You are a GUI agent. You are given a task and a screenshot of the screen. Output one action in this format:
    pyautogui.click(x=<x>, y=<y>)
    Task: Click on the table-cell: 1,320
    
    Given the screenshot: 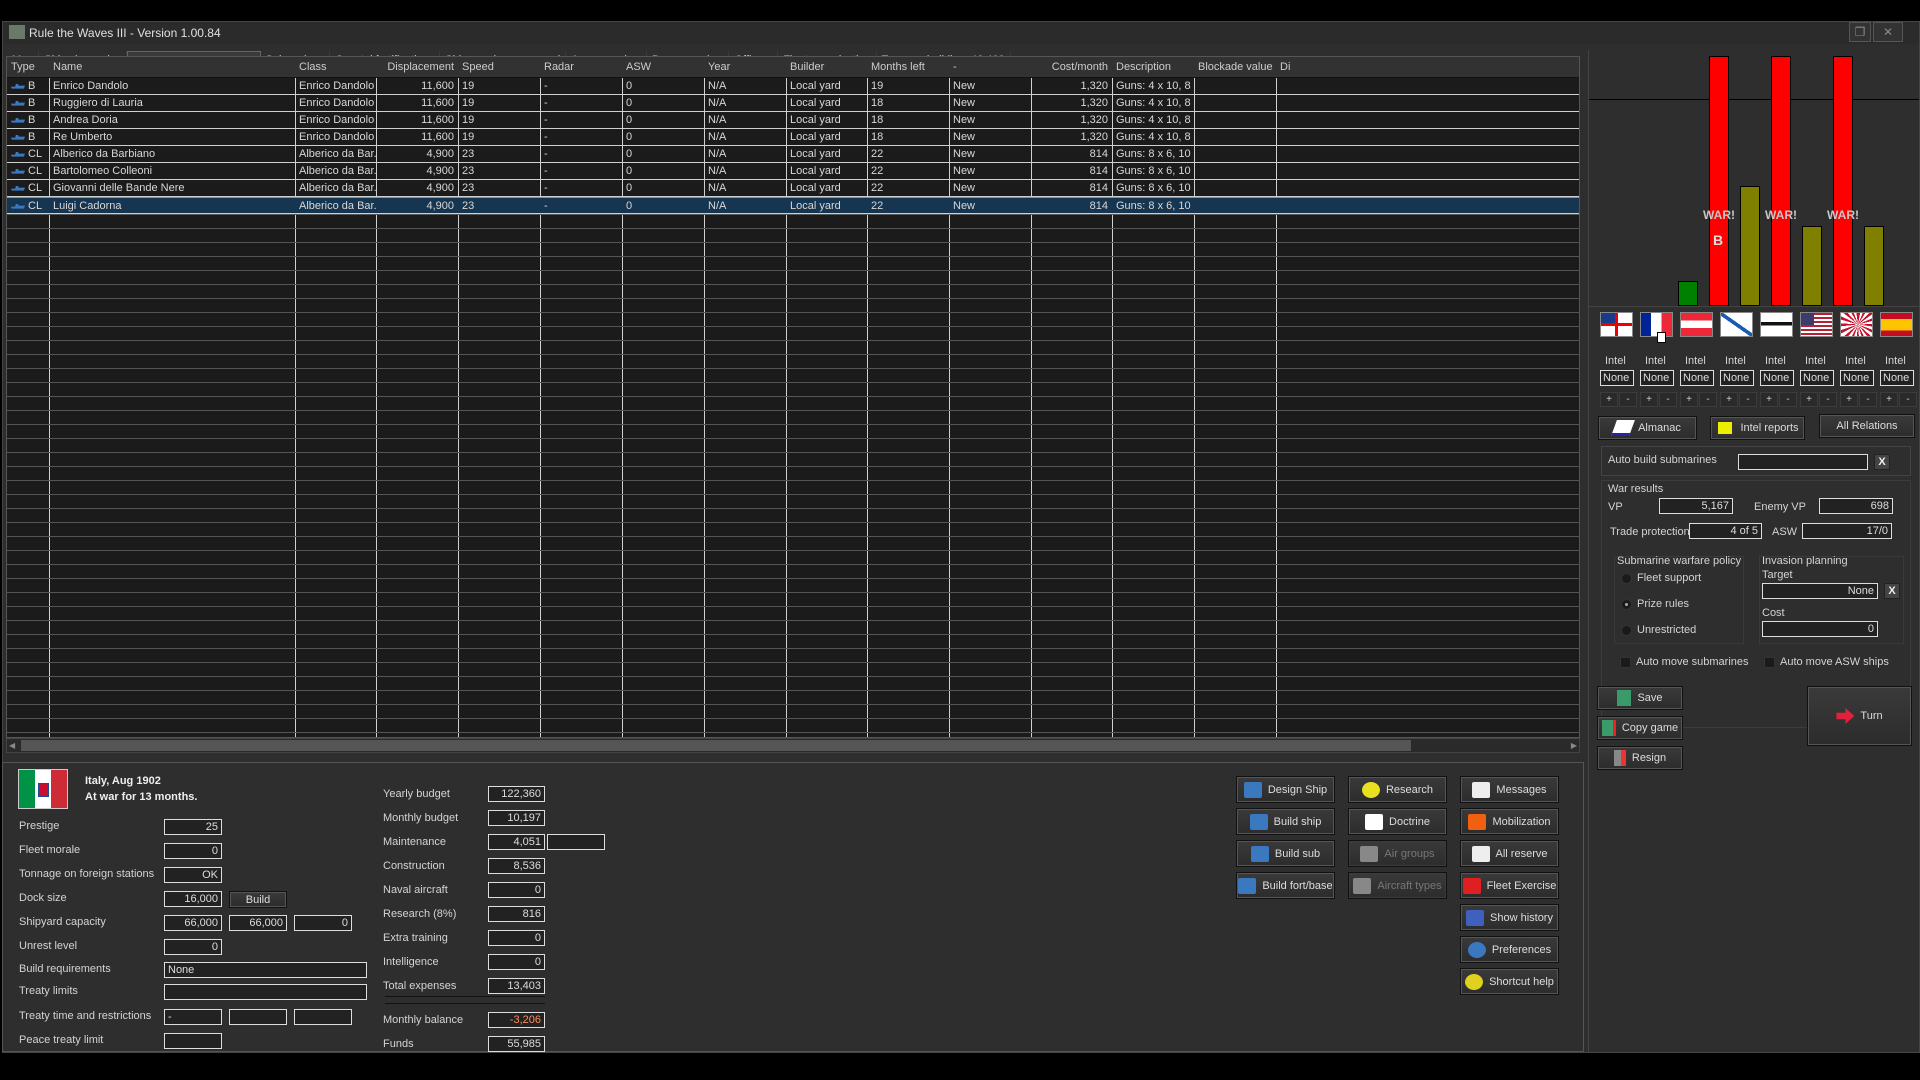 What is the action you would take?
    pyautogui.click(x=1071, y=137)
    